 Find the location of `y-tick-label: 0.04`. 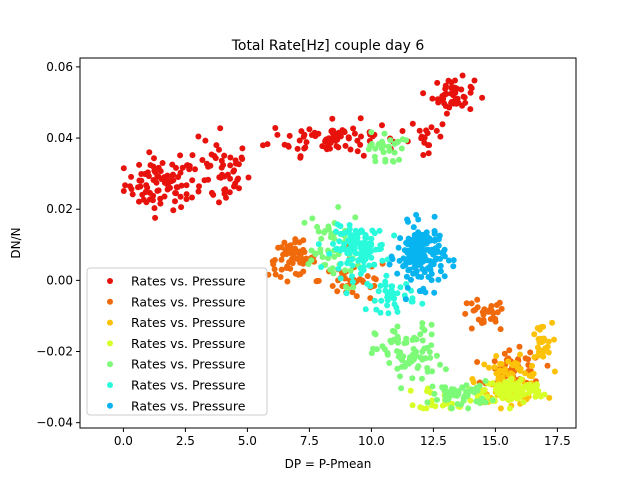

y-tick-label: 0.04 is located at coordinates (59, 138).